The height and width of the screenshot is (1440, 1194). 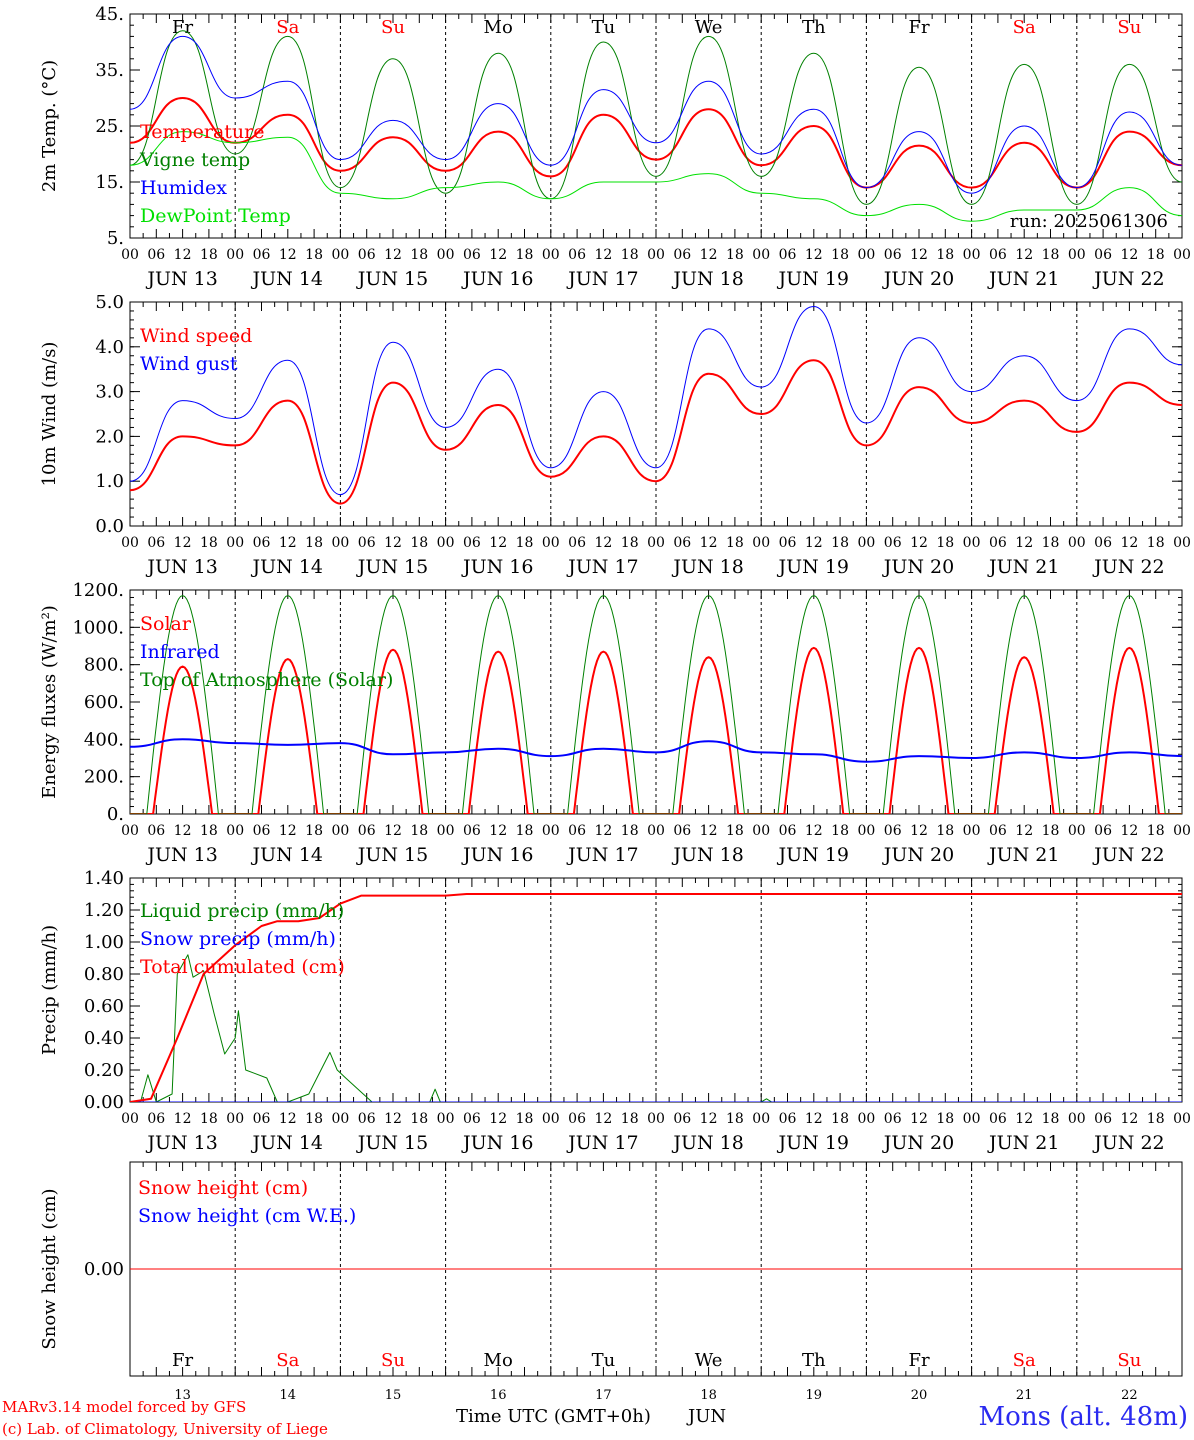 What do you see at coordinates (238, 939) in the screenshot?
I see `legend-entry: Snow precip (mm/h)` at bounding box center [238, 939].